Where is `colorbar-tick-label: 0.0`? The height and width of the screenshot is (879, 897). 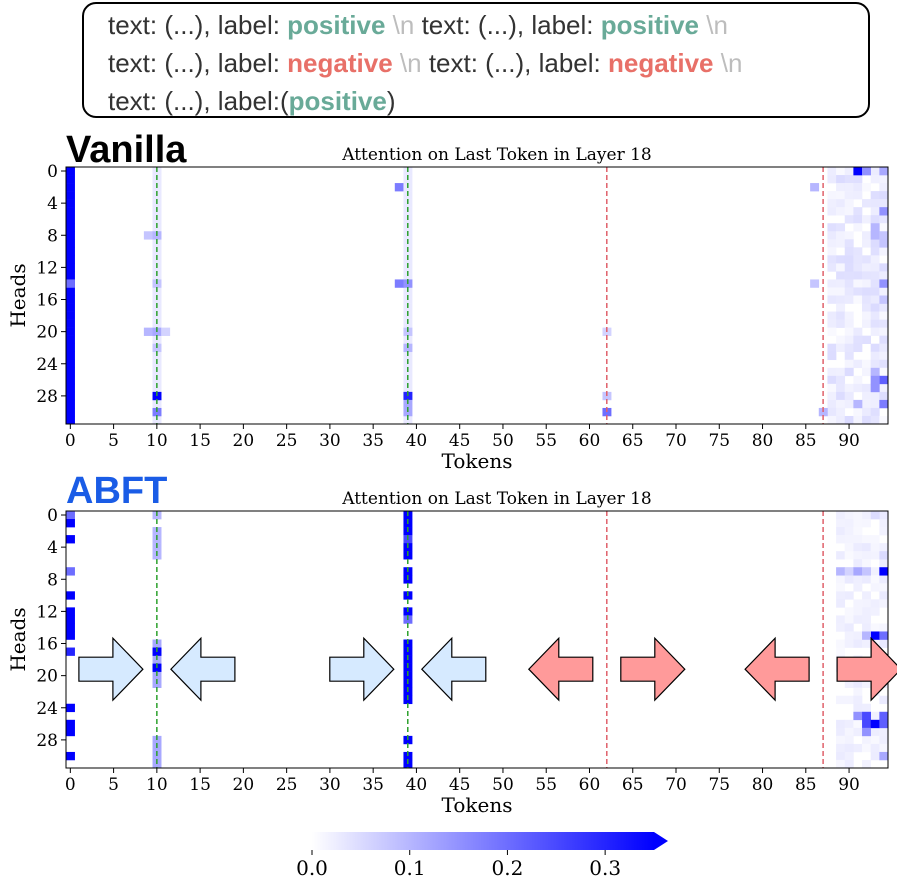 colorbar-tick-label: 0.0 is located at coordinates (312, 867).